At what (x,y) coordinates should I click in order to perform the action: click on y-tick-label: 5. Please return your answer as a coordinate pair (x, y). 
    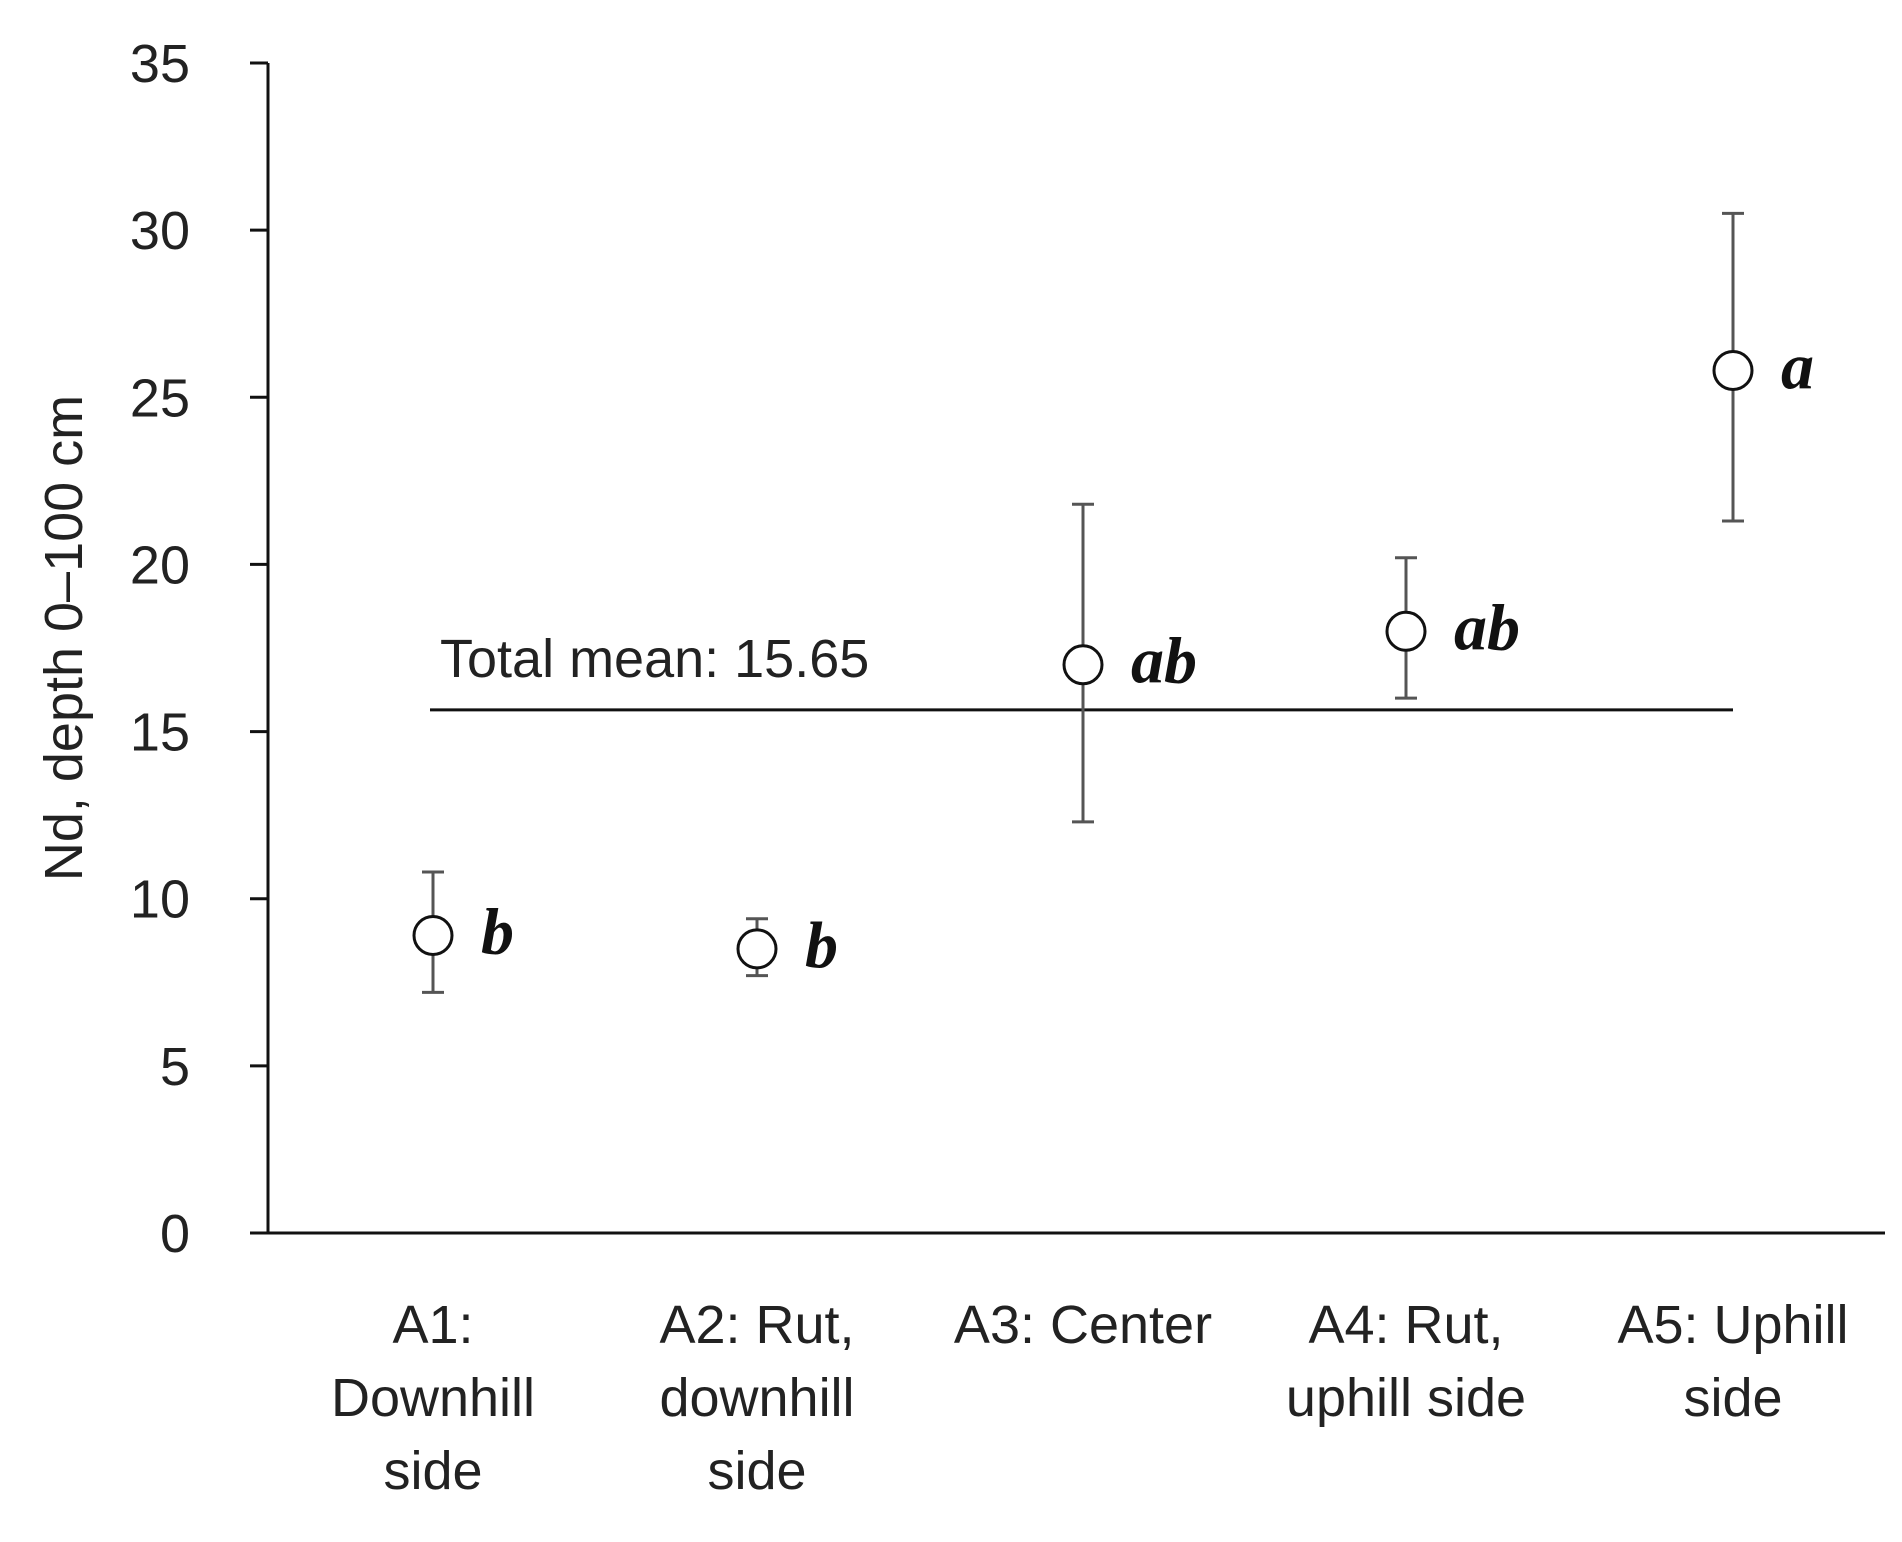
    Looking at the image, I should click on (175, 1067).